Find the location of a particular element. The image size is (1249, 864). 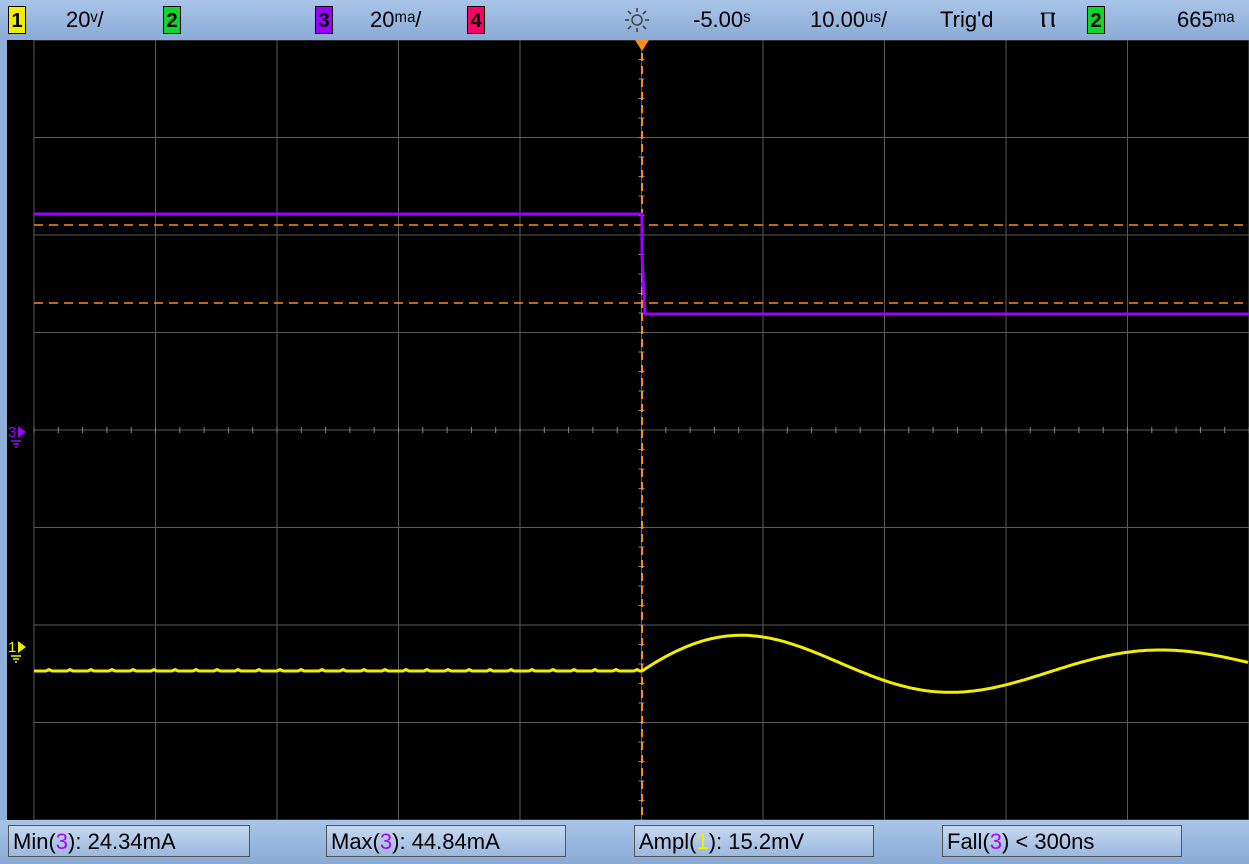

trigger-slope-icon: Ⲡ is located at coordinates (1048, 19).